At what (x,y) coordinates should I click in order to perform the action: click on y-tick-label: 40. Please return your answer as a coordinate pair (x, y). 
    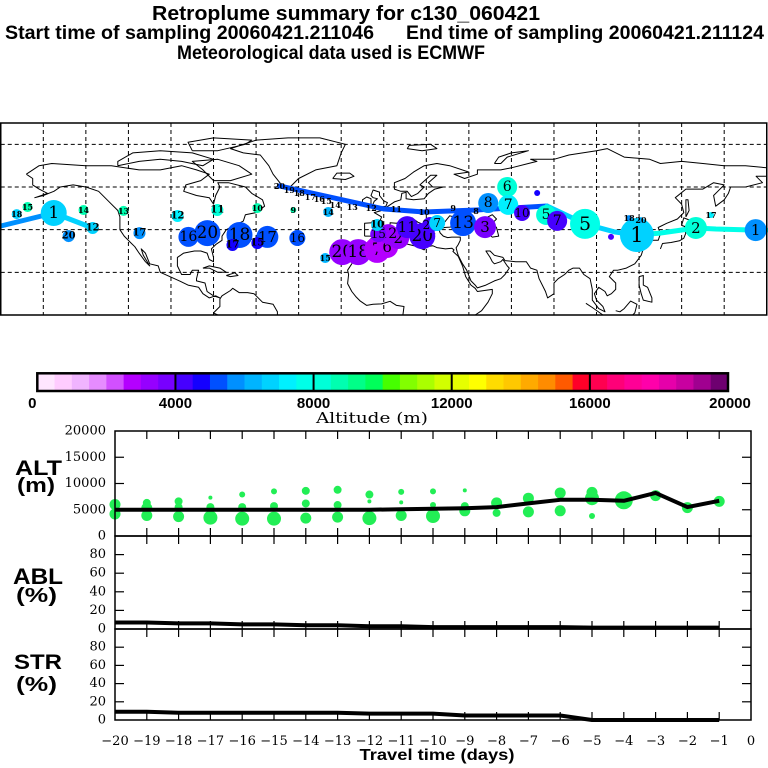
    Looking at the image, I should click on (97, 591).